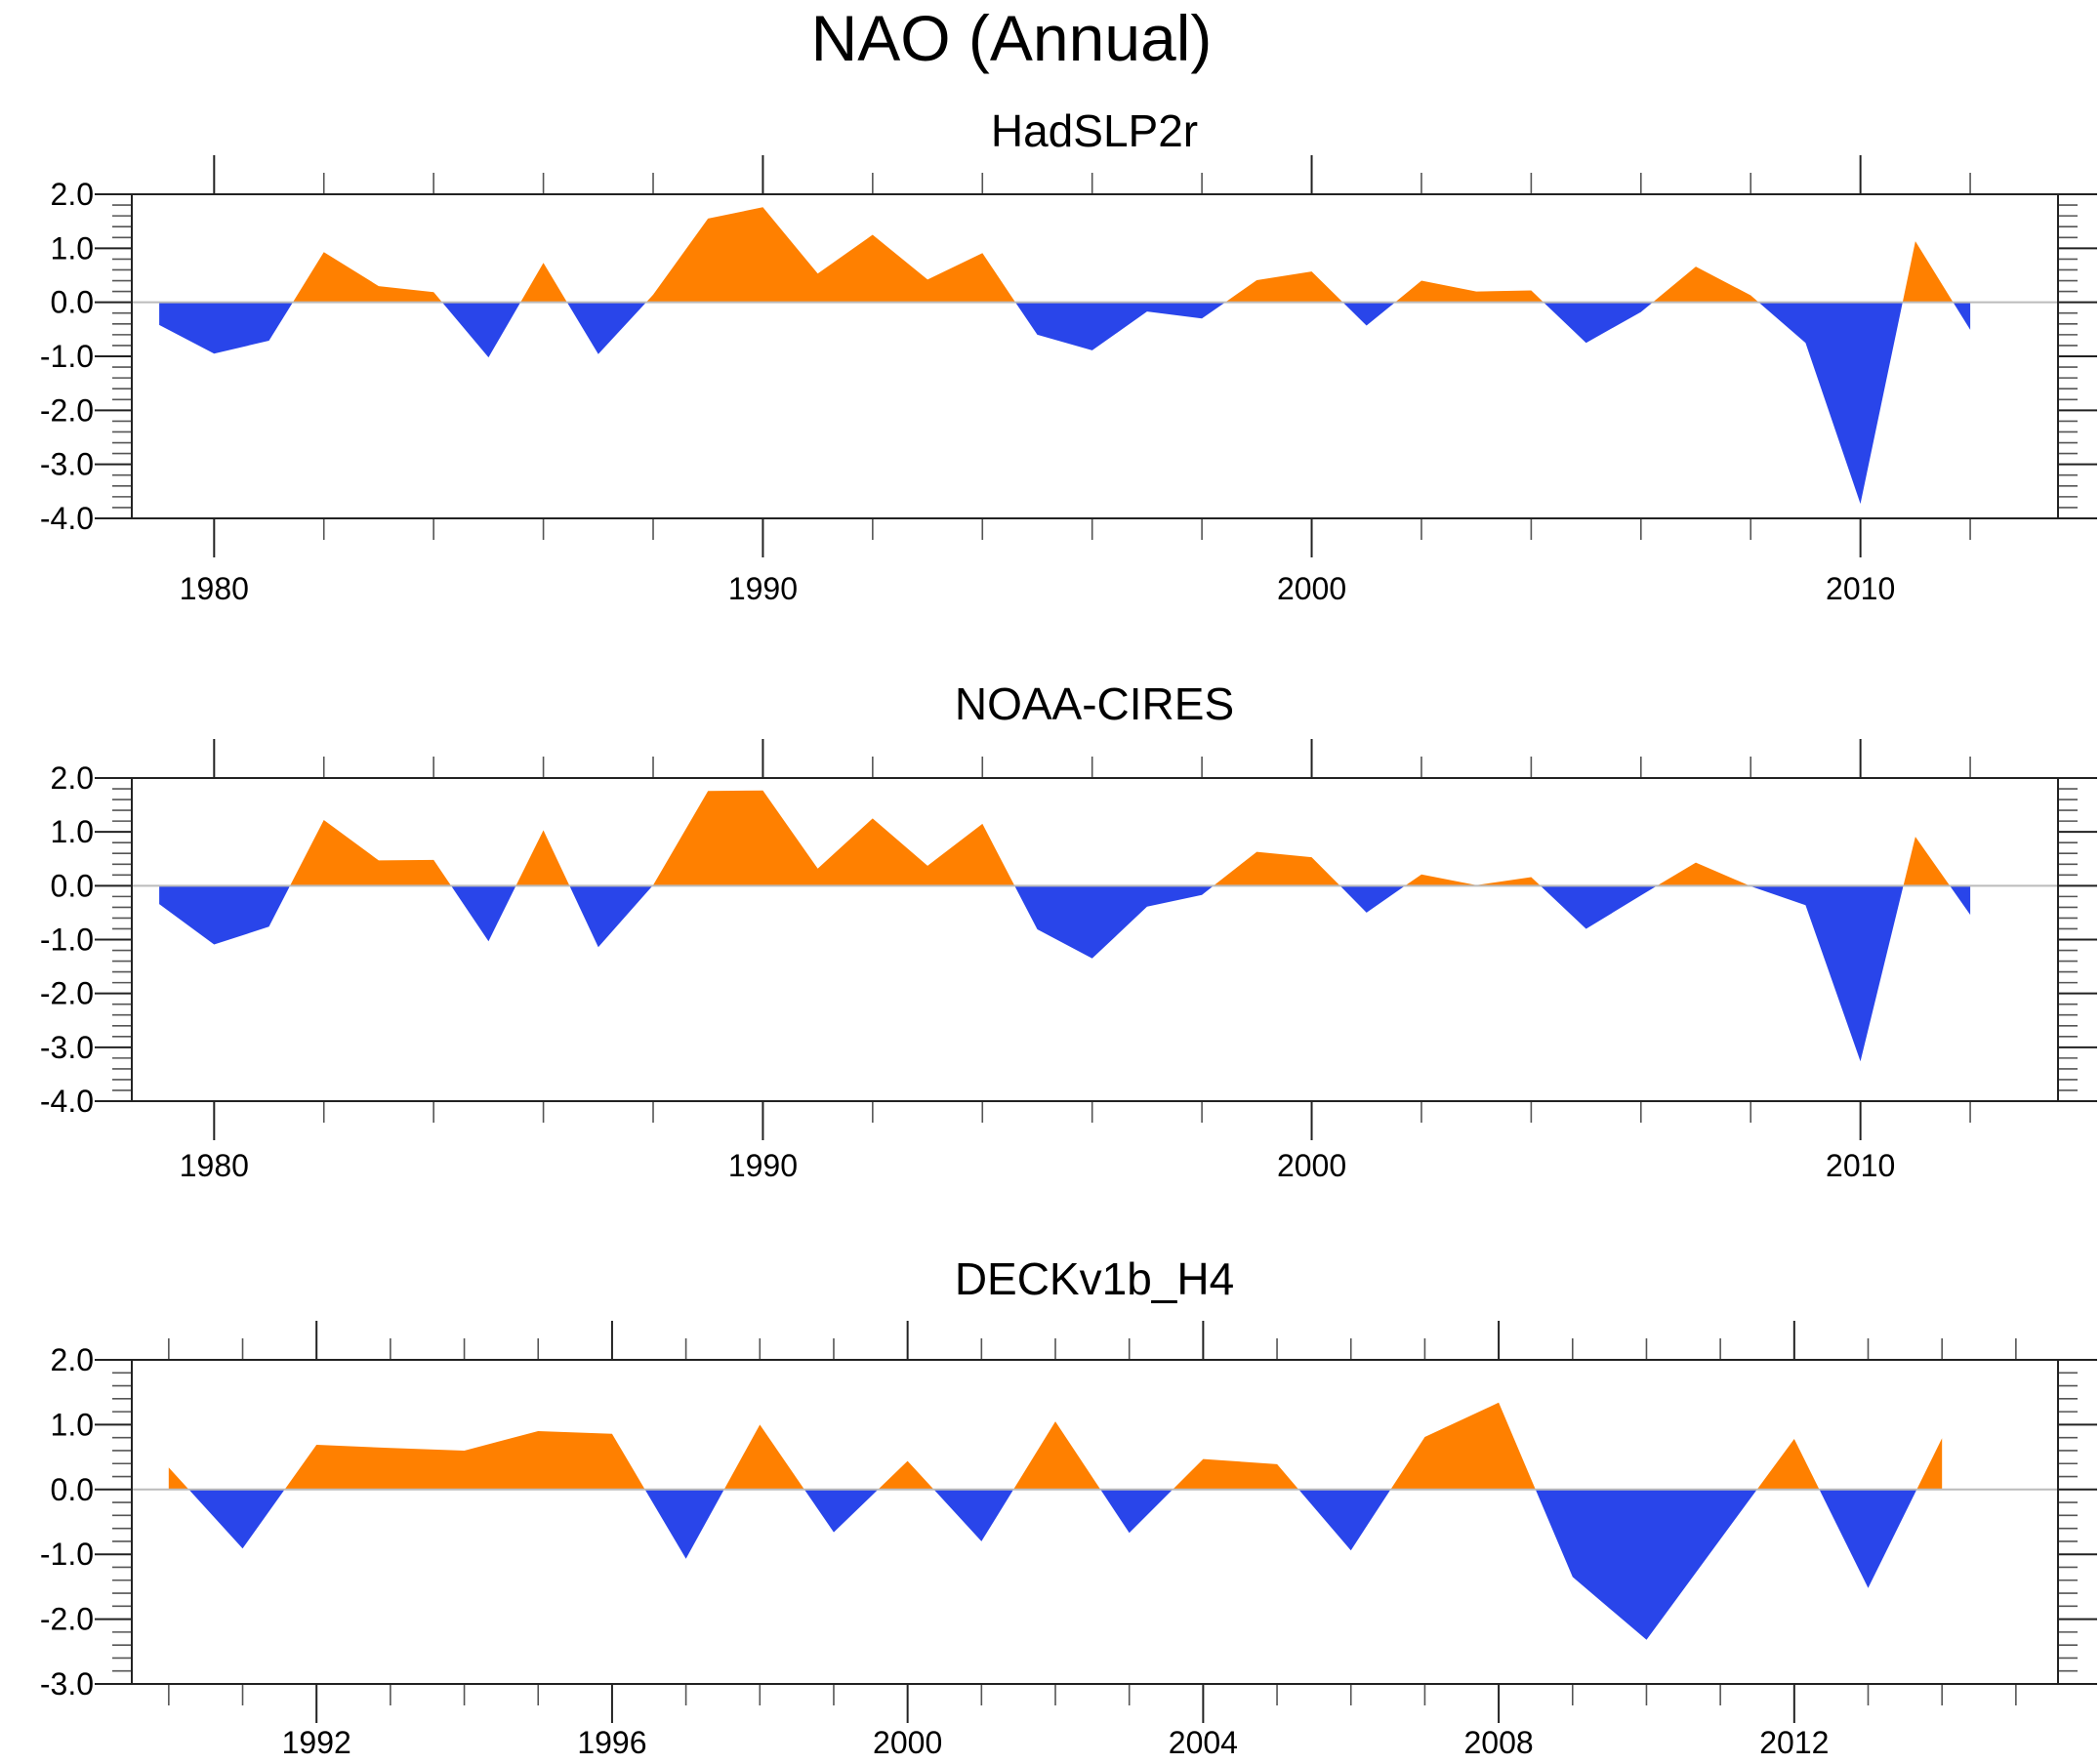 This screenshot has height=1764, width=2100. What do you see at coordinates (1094, 130) in the screenshot?
I see `panel-title: HadSLP2r` at bounding box center [1094, 130].